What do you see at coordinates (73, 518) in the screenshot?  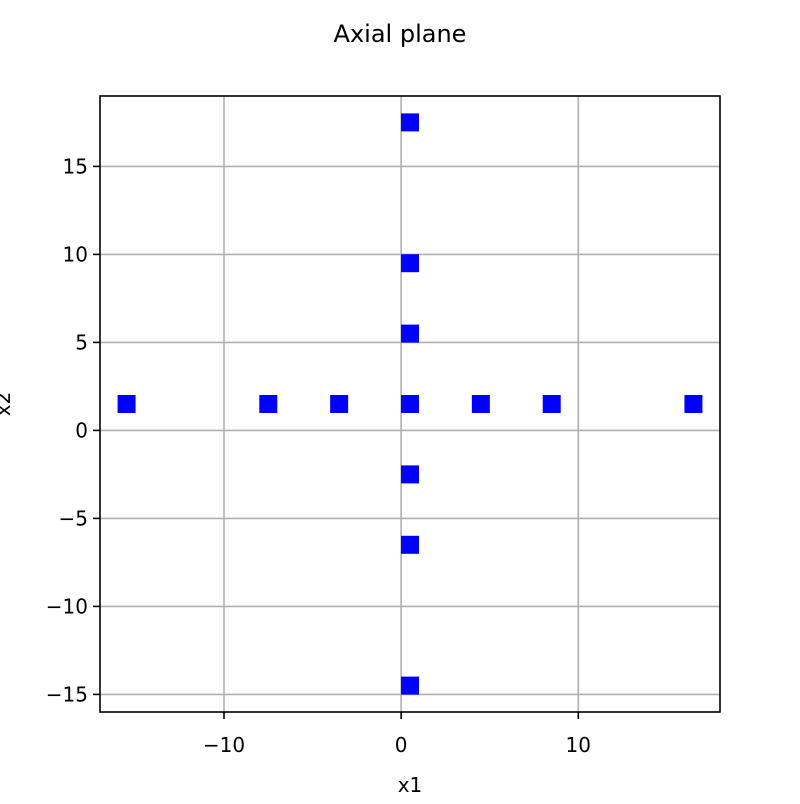 I see `y-tick-label: −5` at bounding box center [73, 518].